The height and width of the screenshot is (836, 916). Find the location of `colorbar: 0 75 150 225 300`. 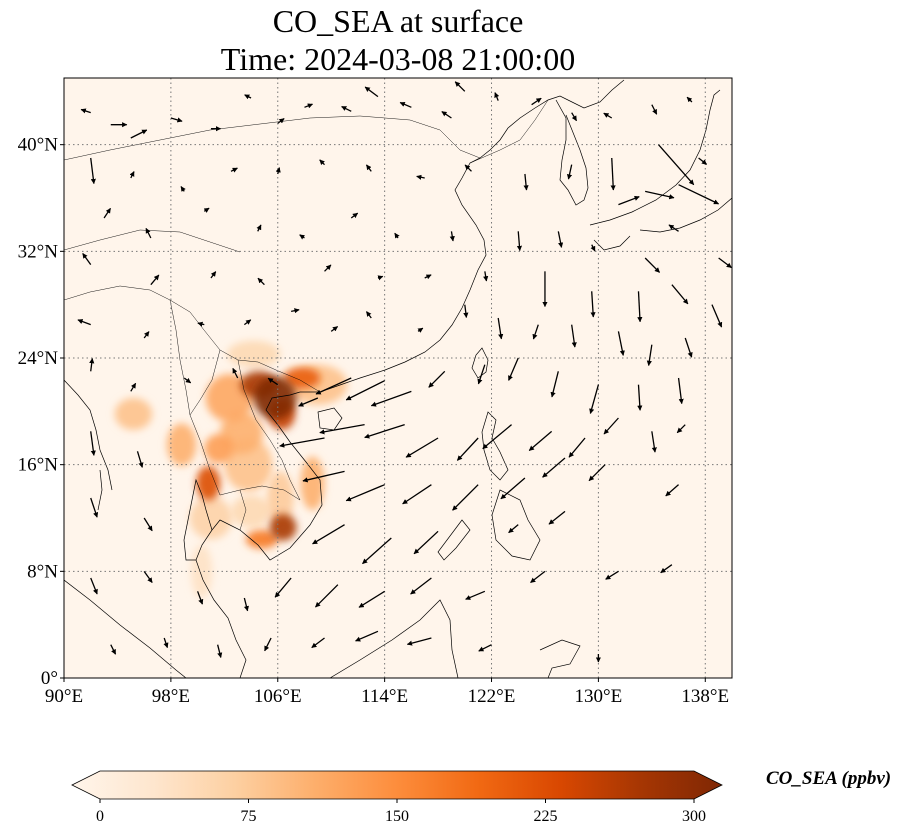

colorbar: 0 75 150 225 300 is located at coordinates (397, 797).